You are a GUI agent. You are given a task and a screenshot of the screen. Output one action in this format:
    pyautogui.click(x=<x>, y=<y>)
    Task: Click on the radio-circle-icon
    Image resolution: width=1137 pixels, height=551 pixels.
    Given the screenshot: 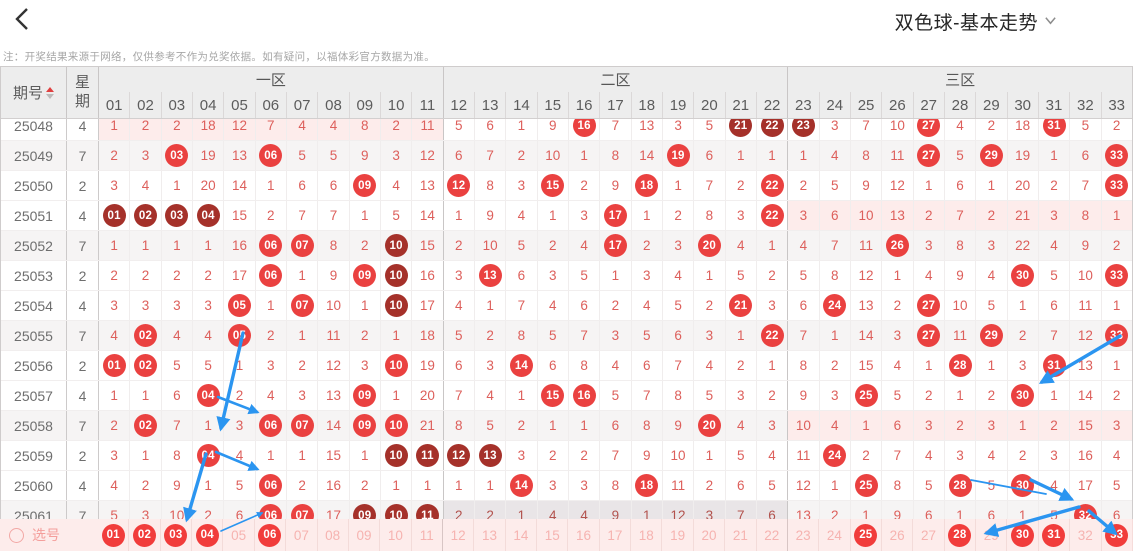 What is the action you would take?
    pyautogui.click(x=16, y=535)
    